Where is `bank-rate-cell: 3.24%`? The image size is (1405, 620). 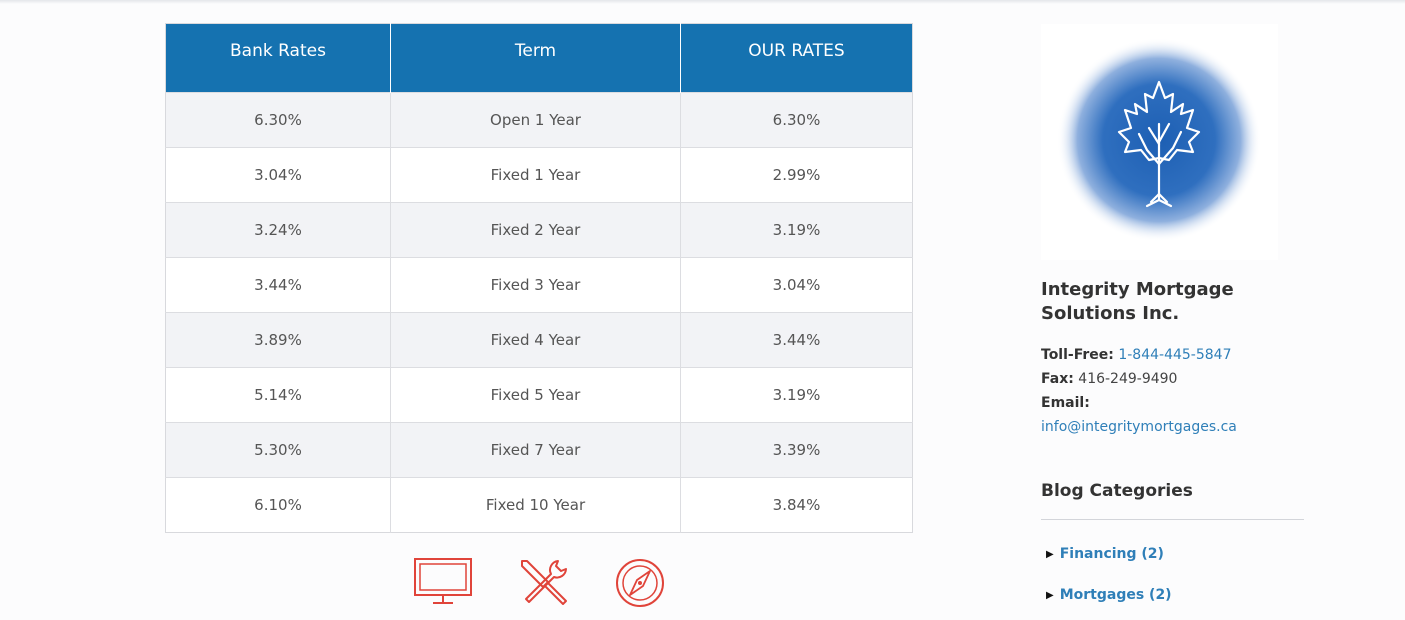 bank-rate-cell: 3.24% is located at coordinates (278, 230).